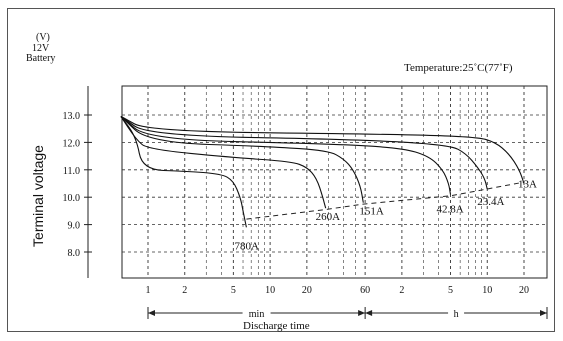 The image size is (563, 341). What do you see at coordinates (490, 202) in the screenshot?
I see `curve-label-23-4a: 23.4A` at bounding box center [490, 202].